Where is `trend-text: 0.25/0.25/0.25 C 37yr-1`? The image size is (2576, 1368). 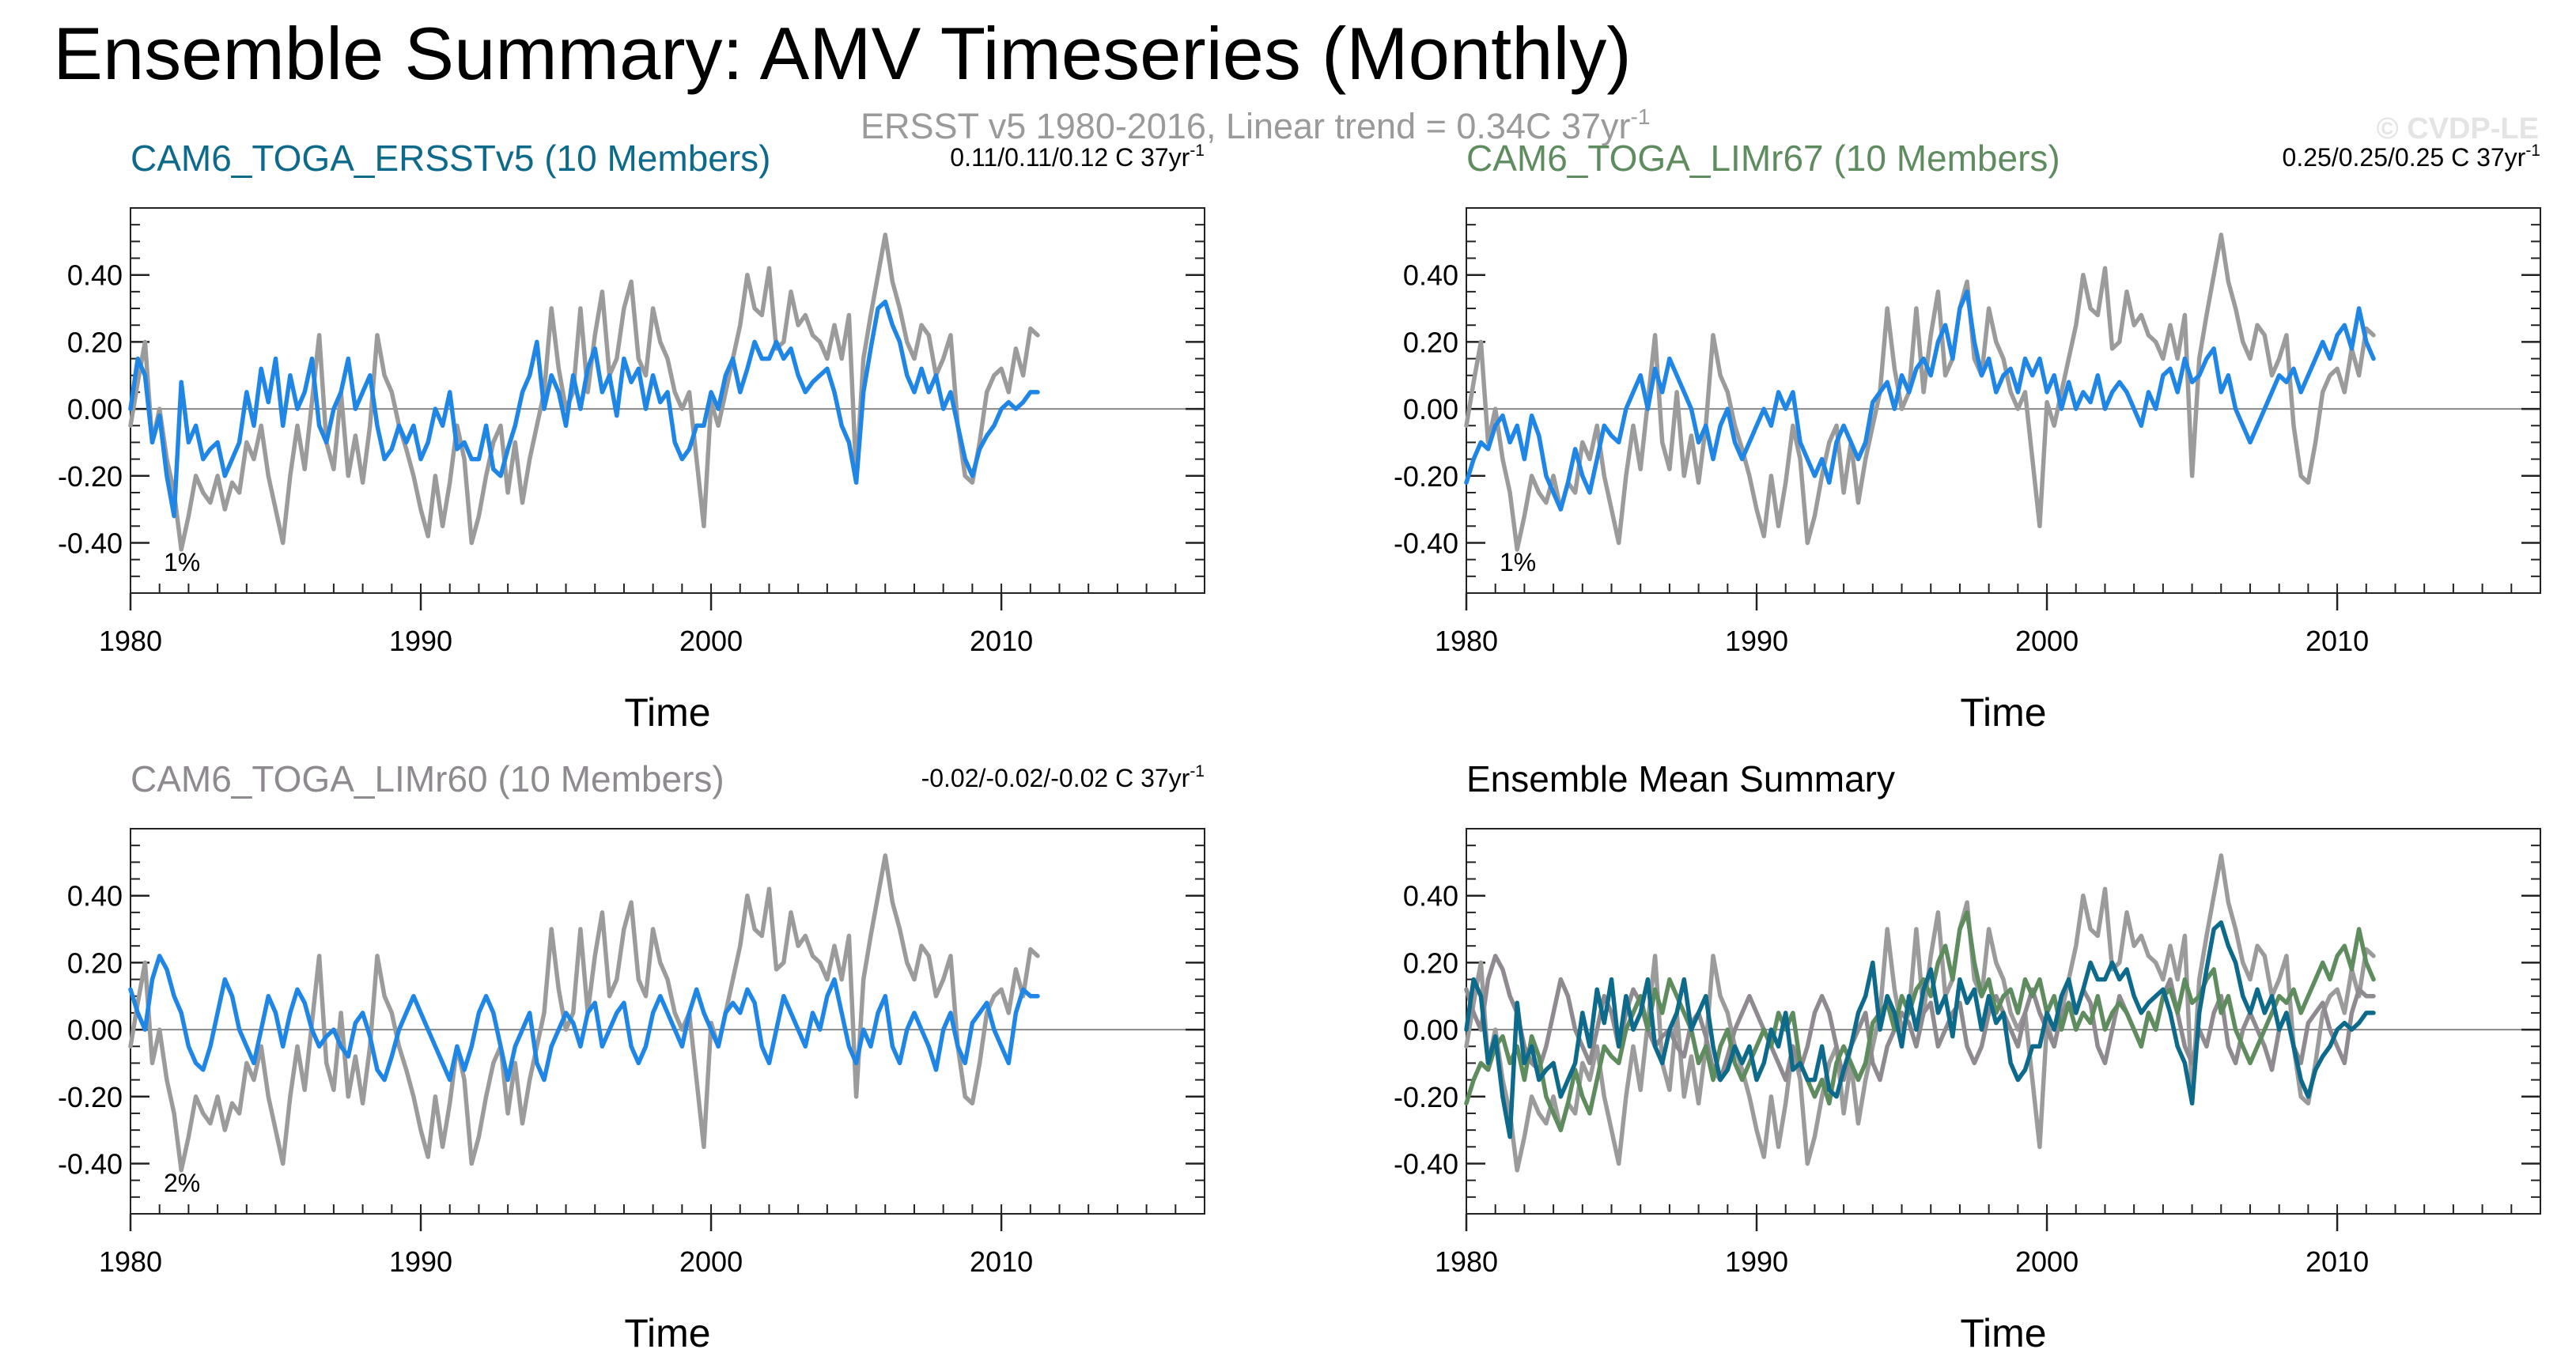 trend-text: 0.25/0.25/0.25 C 37yr-1 is located at coordinates (2412, 157).